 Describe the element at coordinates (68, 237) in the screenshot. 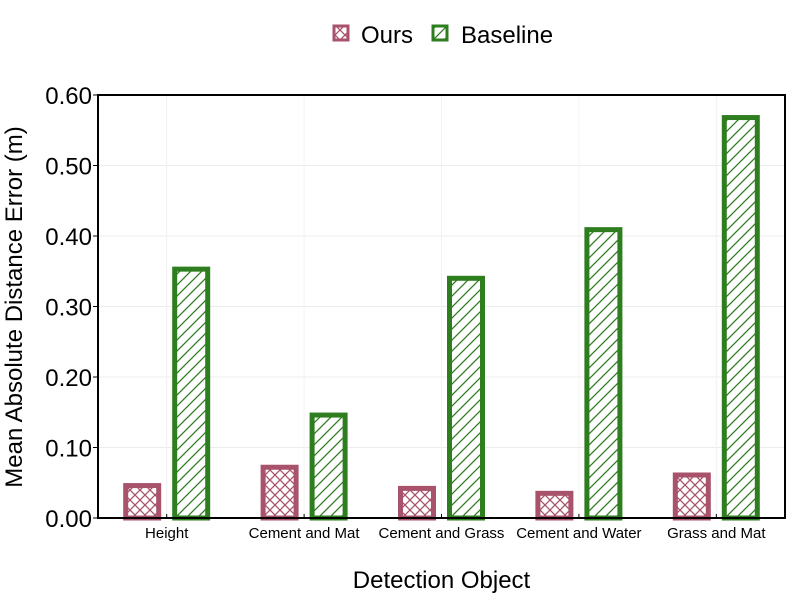

I see `y-tick-label: 0.40` at that location.